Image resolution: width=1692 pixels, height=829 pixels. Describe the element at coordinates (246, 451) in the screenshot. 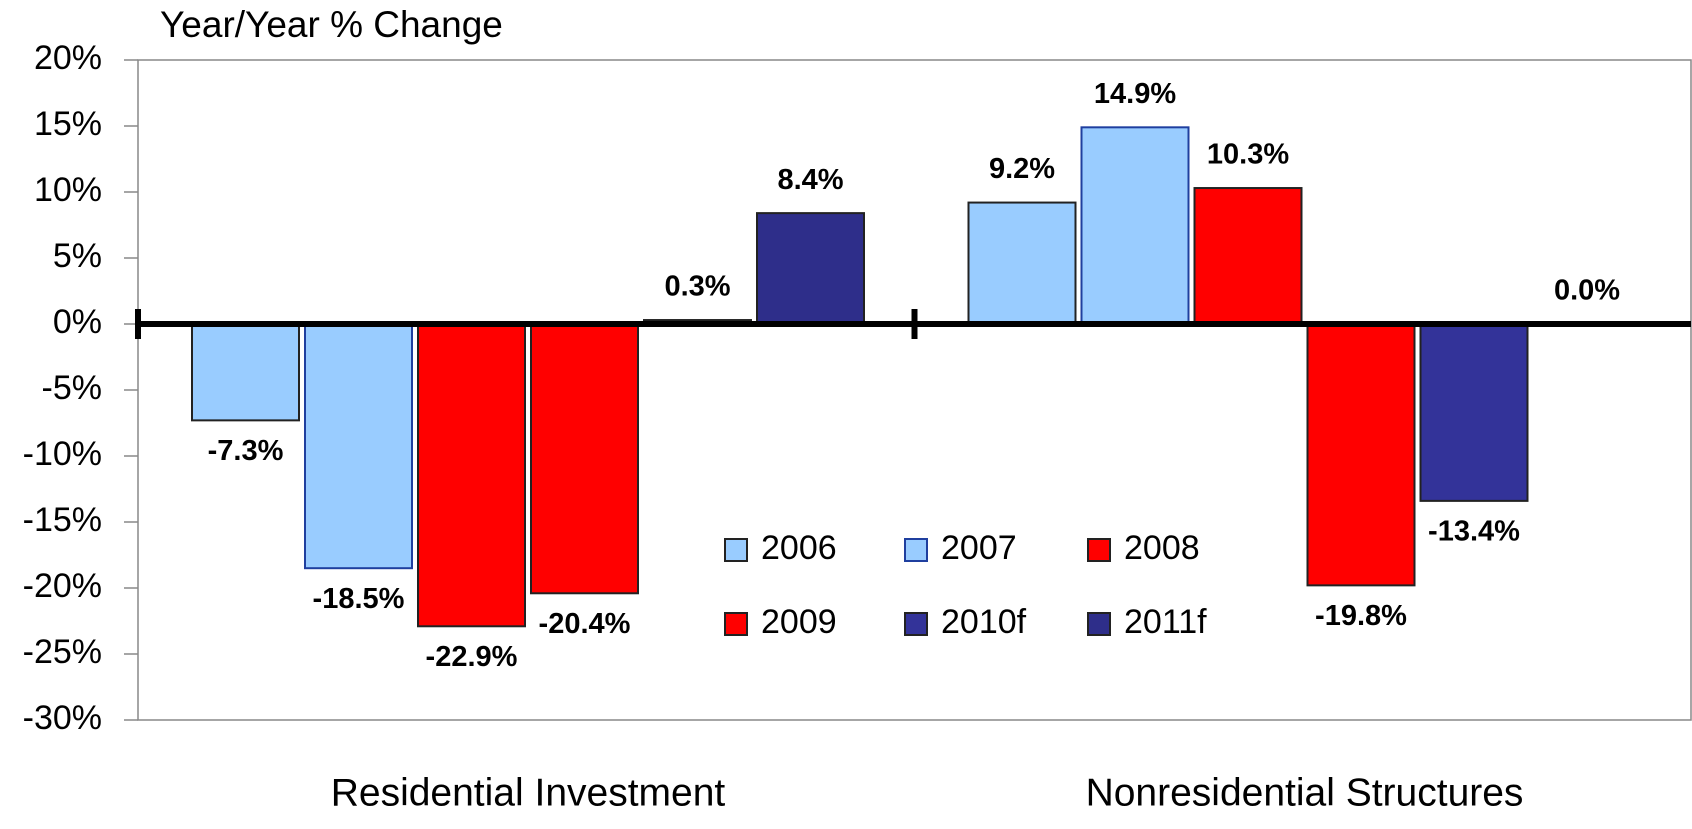

I see `data-label: -7.3%` at that location.